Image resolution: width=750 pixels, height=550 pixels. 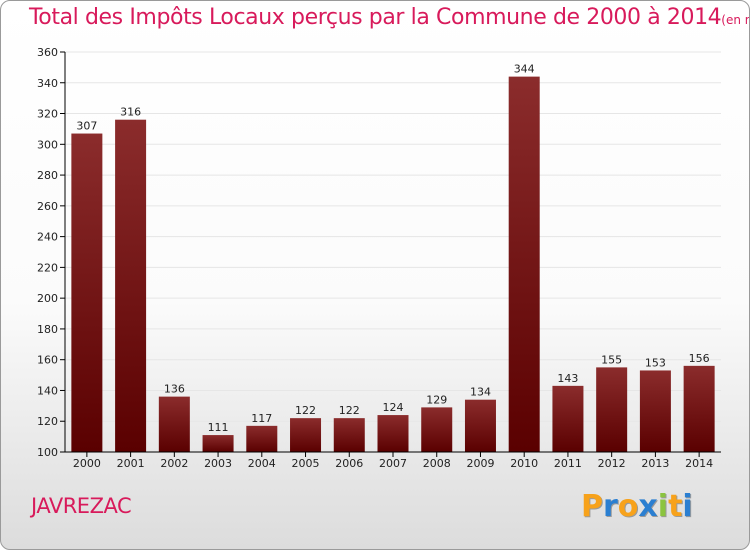 What do you see at coordinates (524, 69) in the screenshot?
I see `bar-value-label: 344` at bounding box center [524, 69].